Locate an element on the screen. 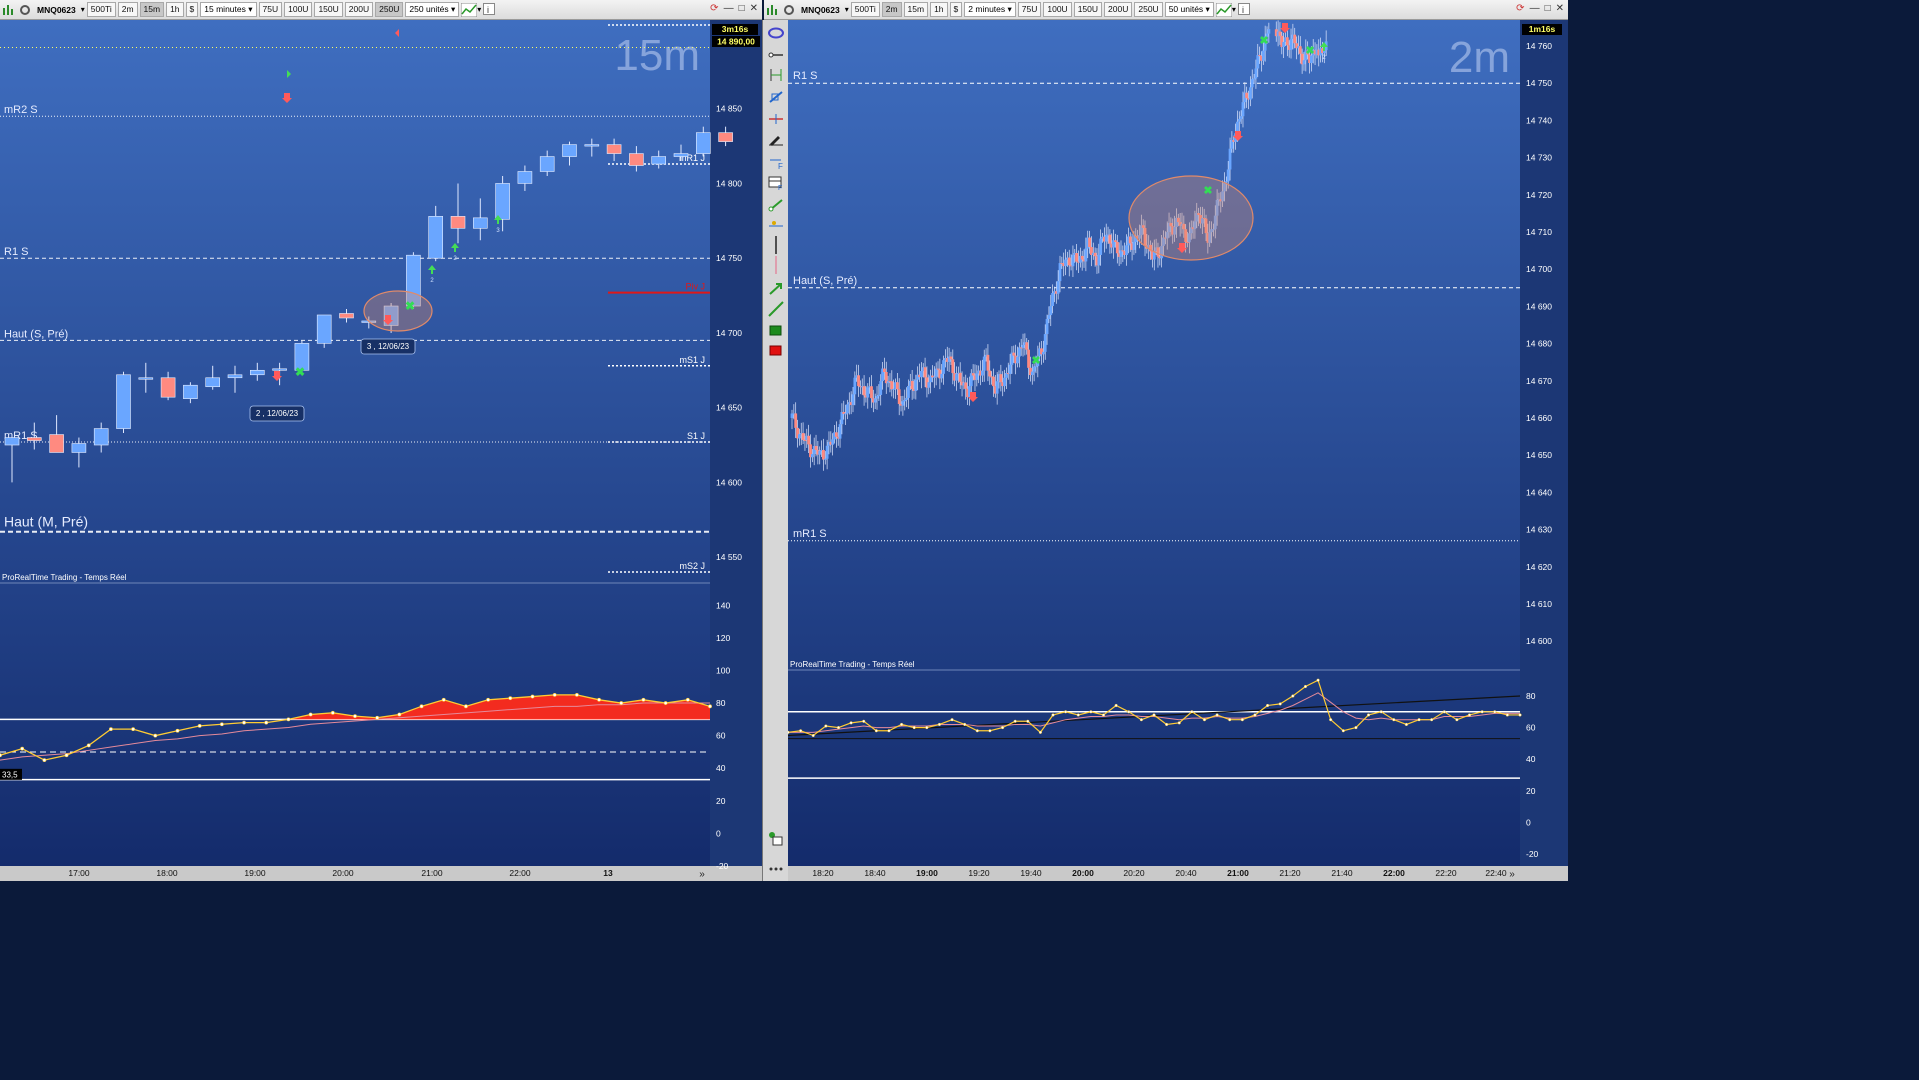 The width and height of the screenshot is (1919, 1080). fibonacci-tool-icon is located at coordinates (776, 97).